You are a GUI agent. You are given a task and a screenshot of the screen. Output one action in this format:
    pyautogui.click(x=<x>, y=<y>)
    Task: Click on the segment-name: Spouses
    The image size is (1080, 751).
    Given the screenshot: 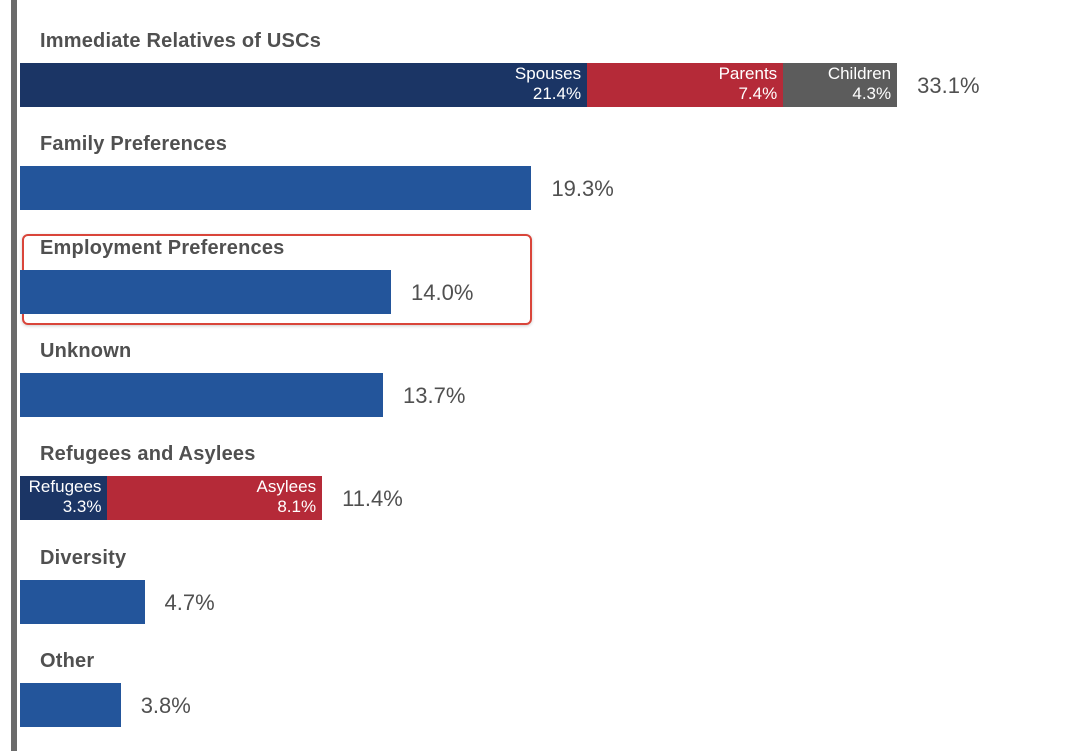 What is the action you would take?
    pyautogui.click(x=548, y=73)
    